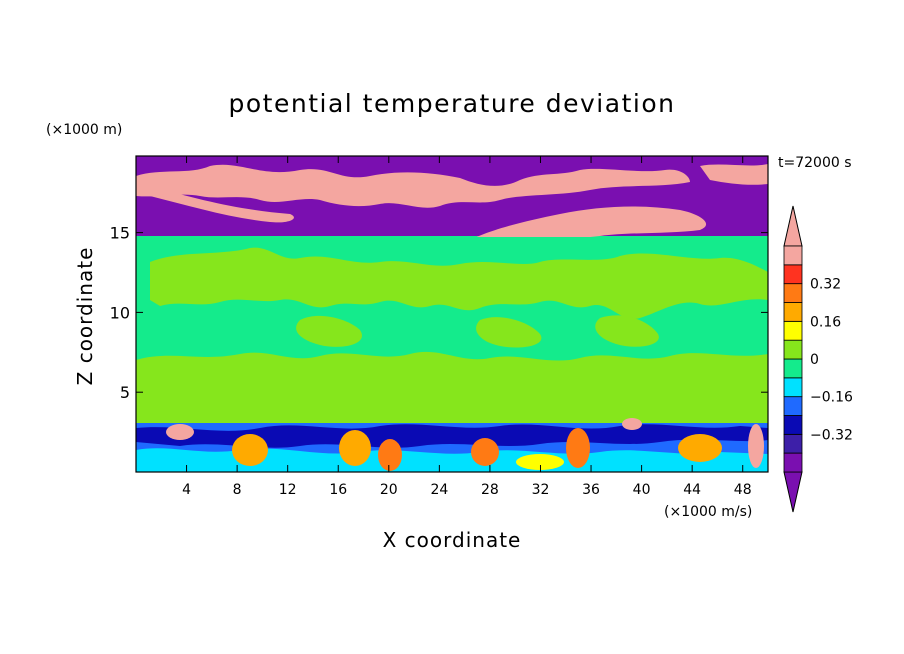 The width and height of the screenshot is (904, 654). I want to click on x-tick-label: 36, so click(591, 490).